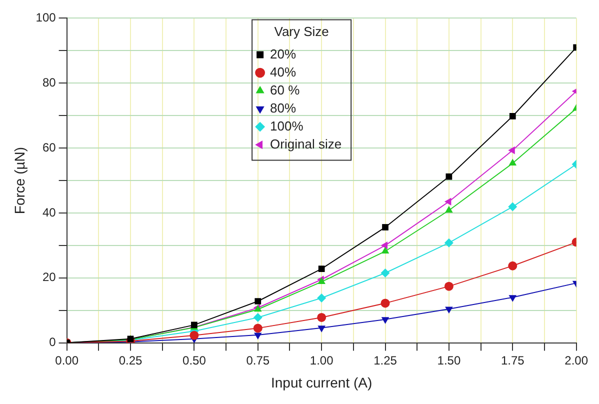  What do you see at coordinates (46, 17) in the screenshot?
I see `y-tick-label: 100` at bounding box center [46, 17].